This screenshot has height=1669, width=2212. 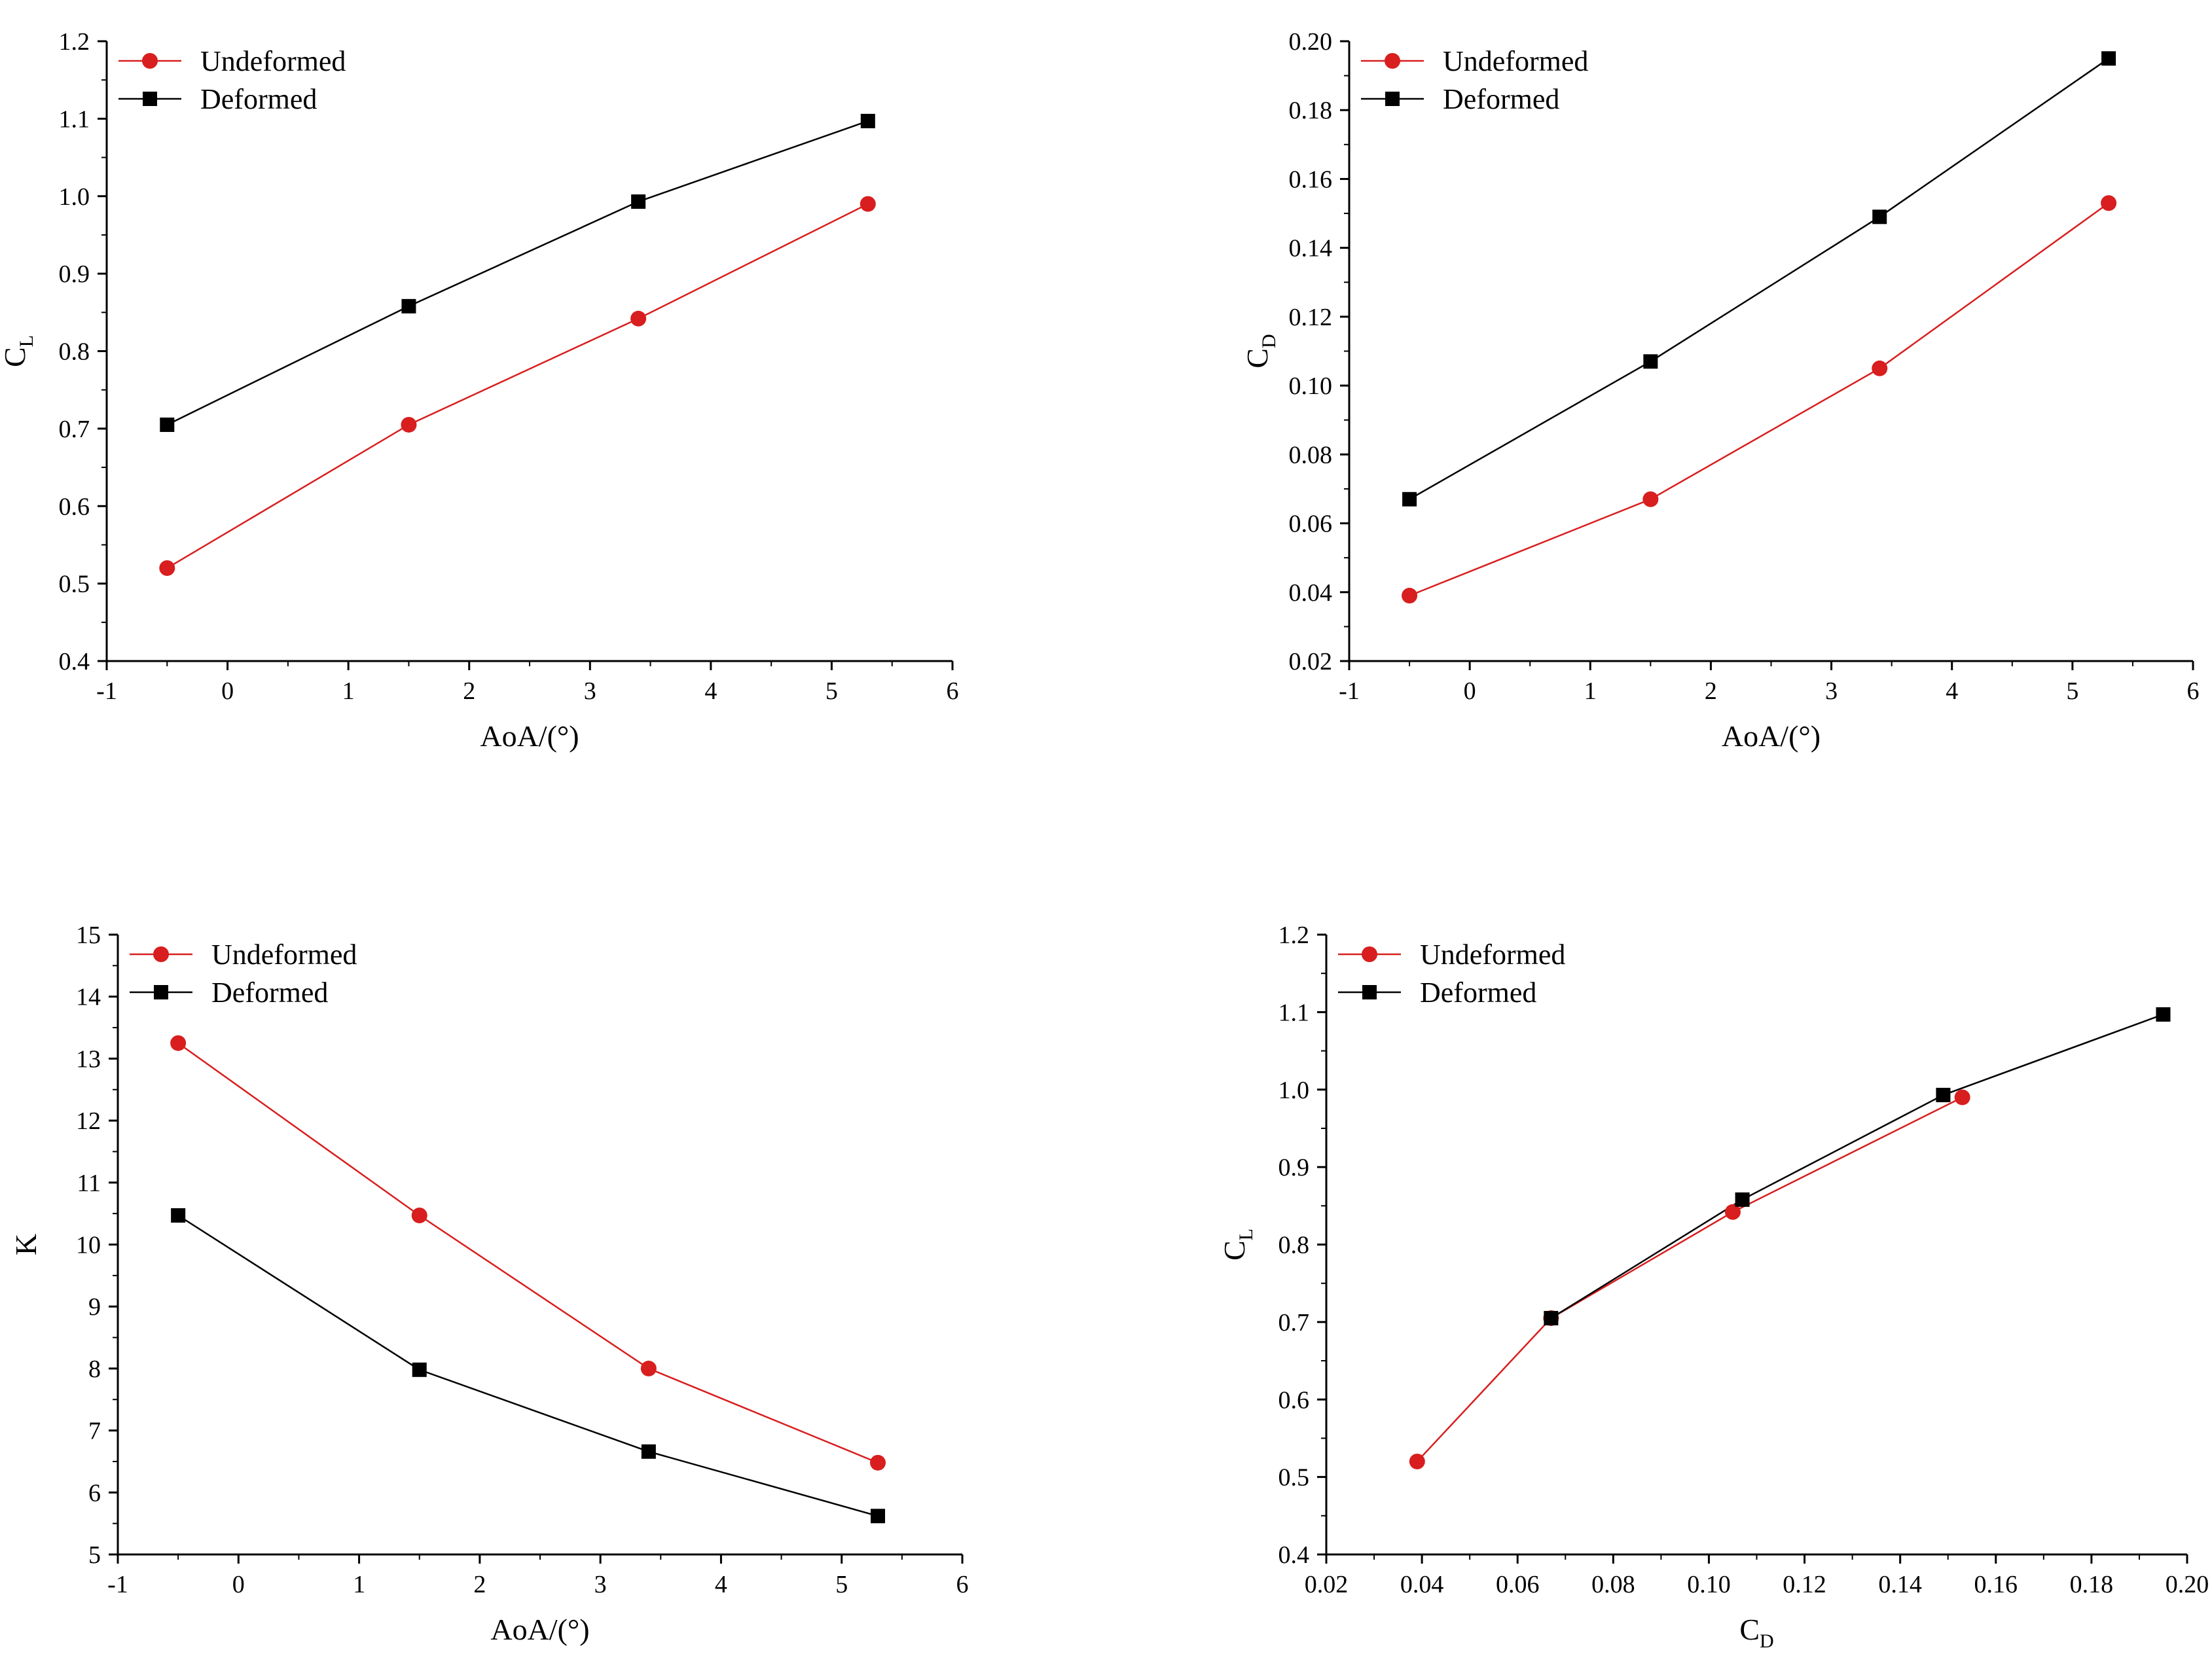 What do you see at coordinates (1311, 179) in the screenshot?
I see `y-tick-label: 0.16` at bounding box center [1311, 179].